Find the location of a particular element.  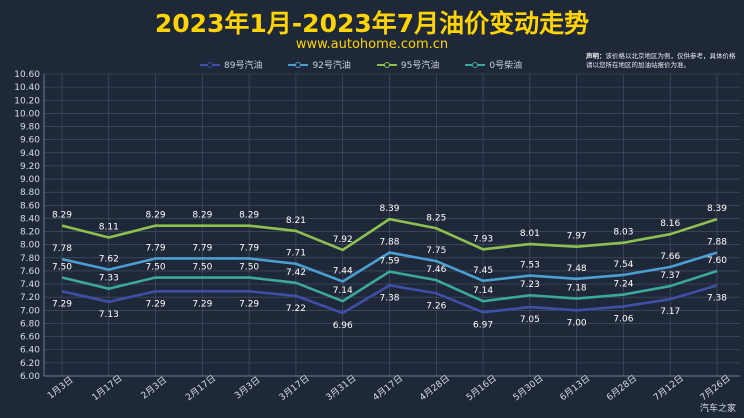

y-tick-label: 10.40 is located at coordinates (27, 88).